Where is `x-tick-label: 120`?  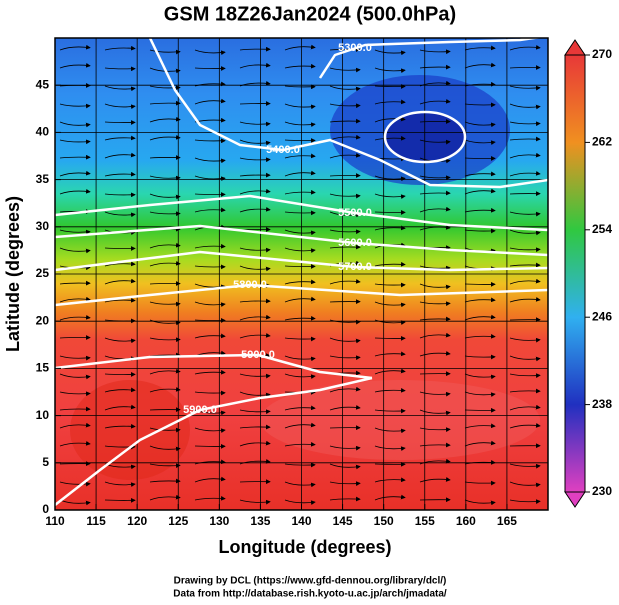
x-tick-label: 120 is located at coordinates (137, 521).